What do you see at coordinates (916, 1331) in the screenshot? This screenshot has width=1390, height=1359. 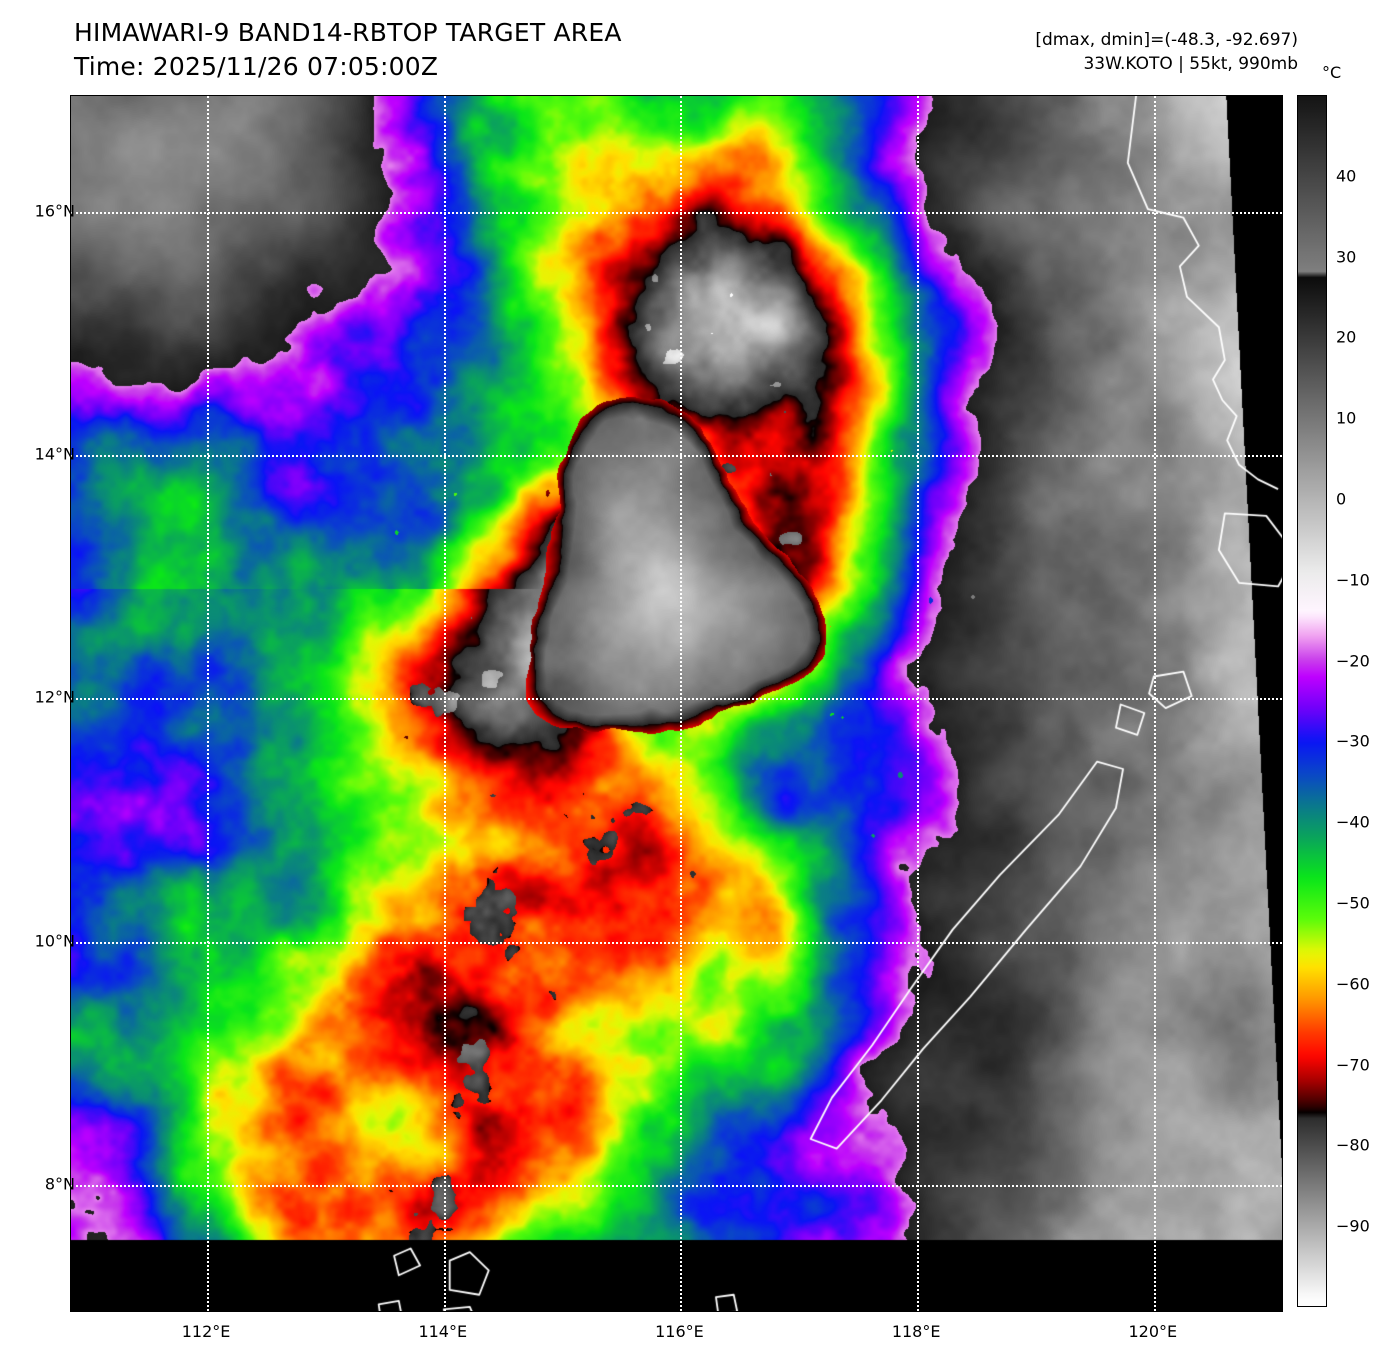 I see `x-tick-label: 118°E` at bounding box center [916, 1331].